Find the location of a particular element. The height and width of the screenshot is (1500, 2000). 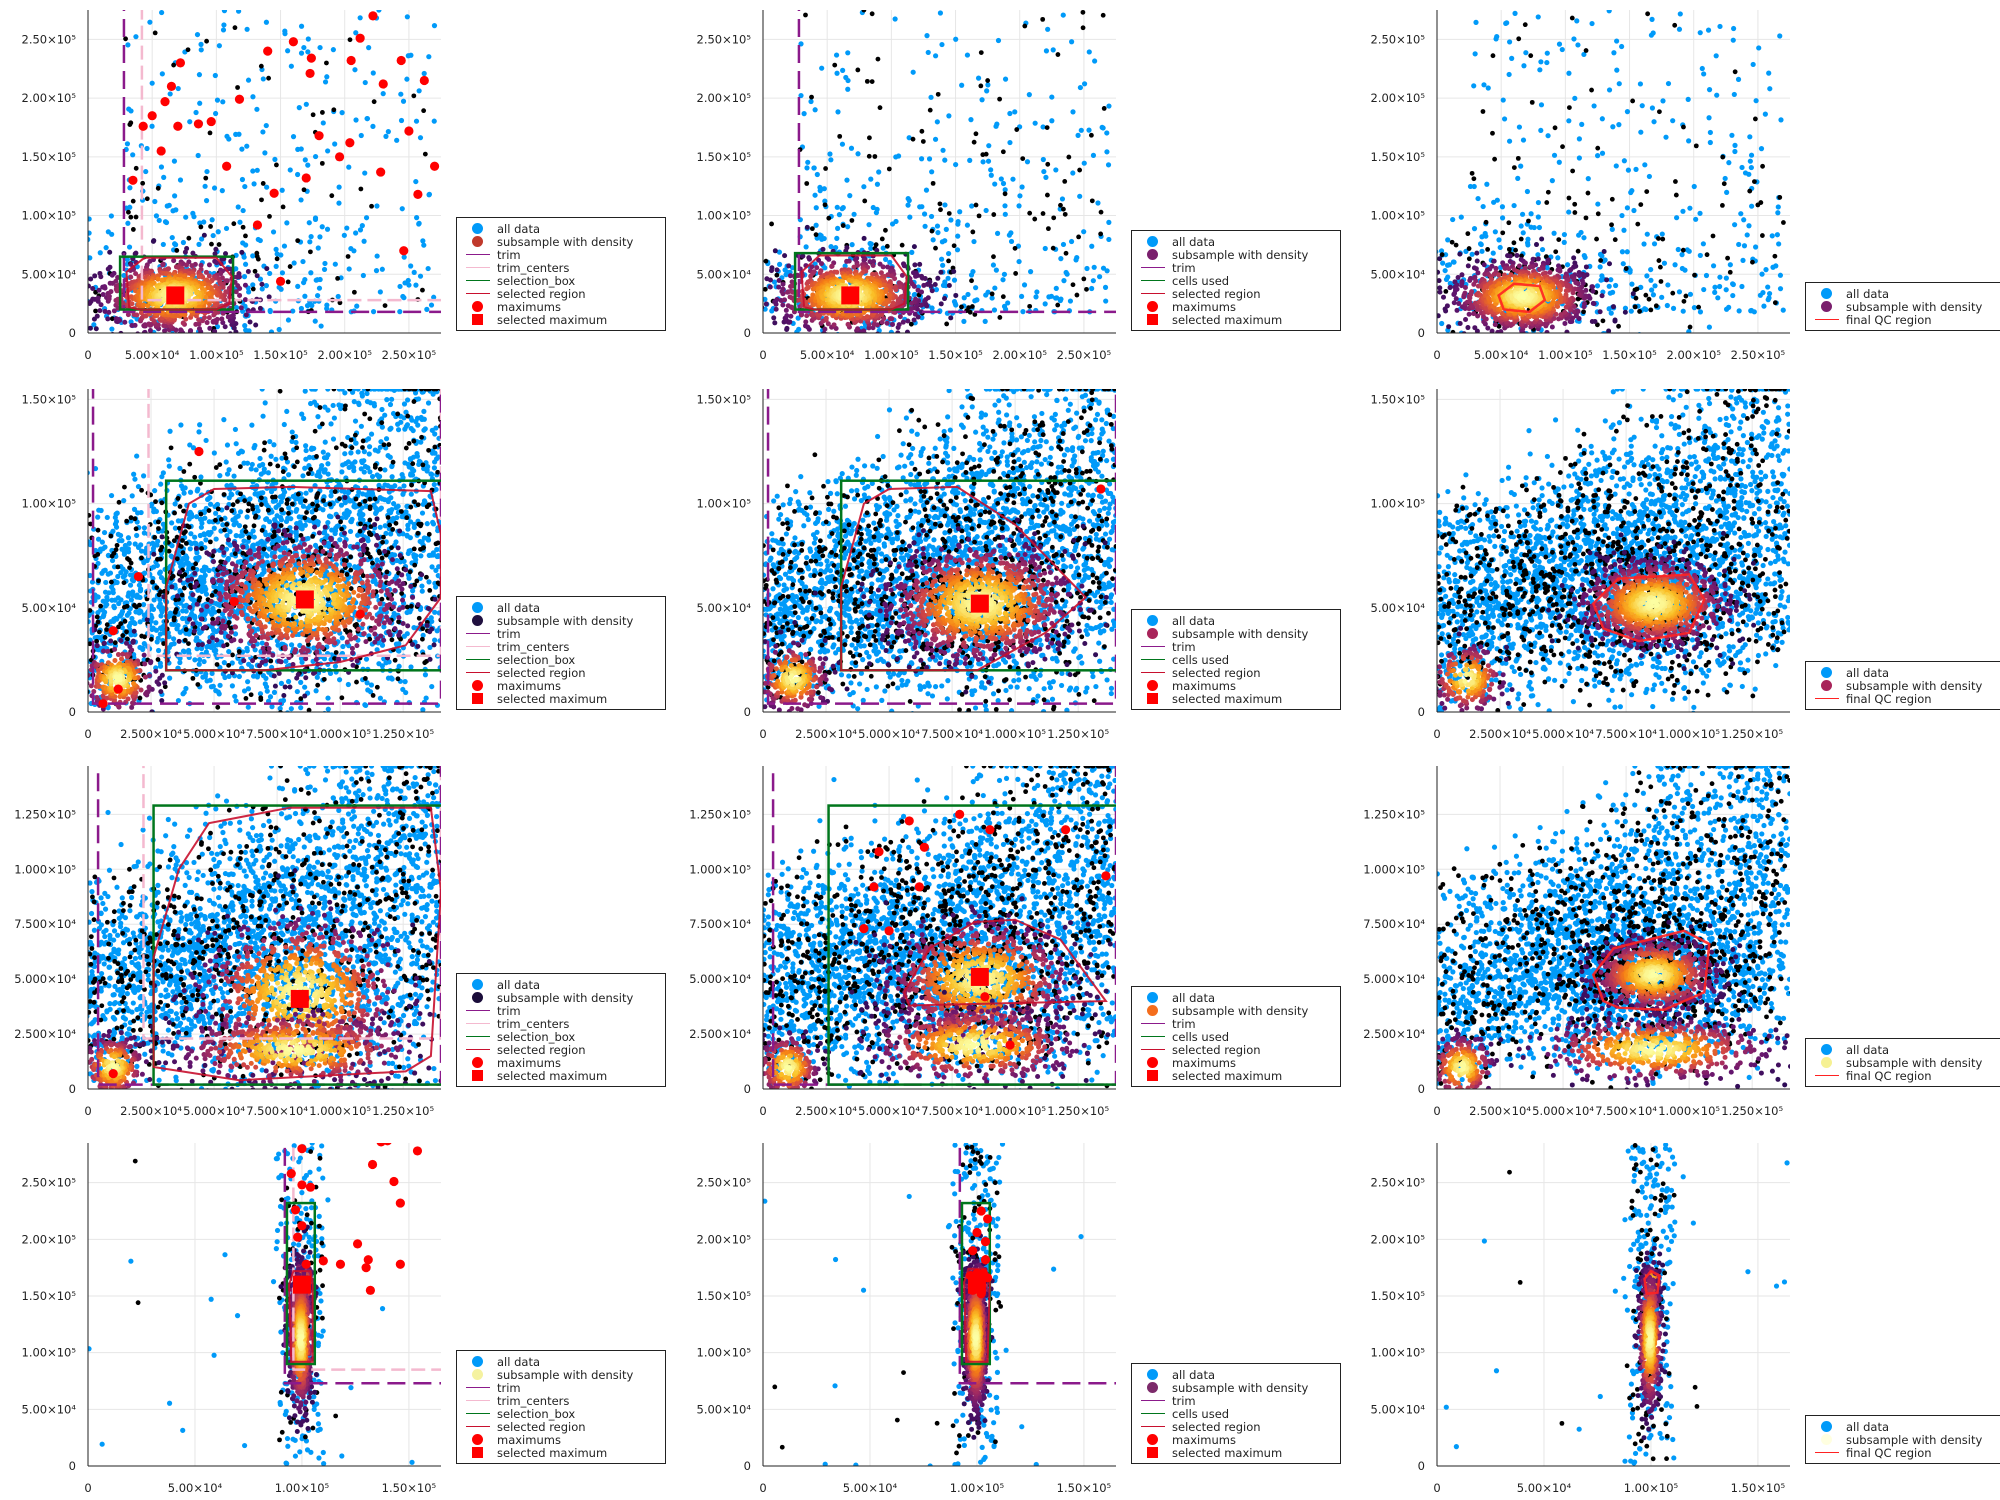

legend-label: maximums is located at coordinates (1204, 307).